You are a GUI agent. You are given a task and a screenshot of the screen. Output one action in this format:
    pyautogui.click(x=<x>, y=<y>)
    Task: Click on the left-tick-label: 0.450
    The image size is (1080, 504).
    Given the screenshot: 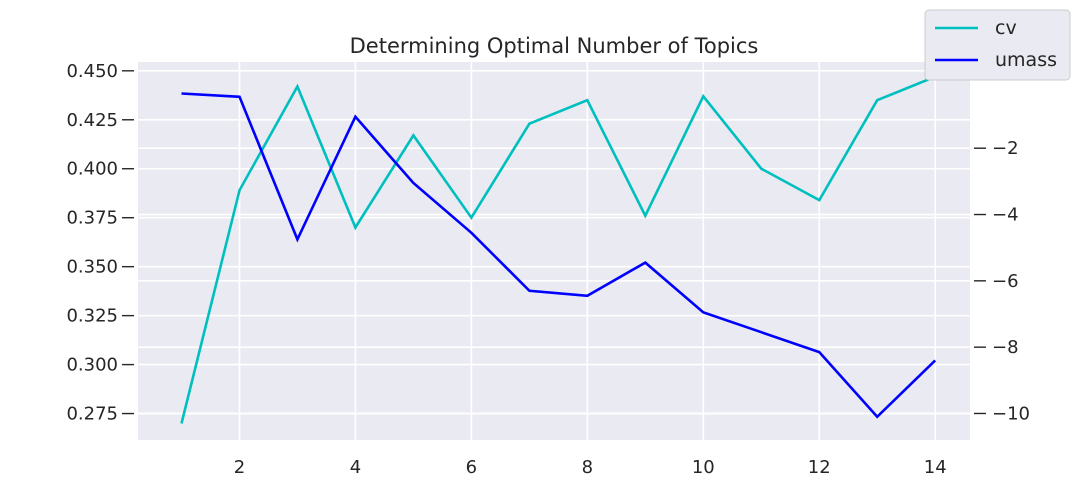 What is the action you would take?
    pyautogui.click(x=92, y=71)
    